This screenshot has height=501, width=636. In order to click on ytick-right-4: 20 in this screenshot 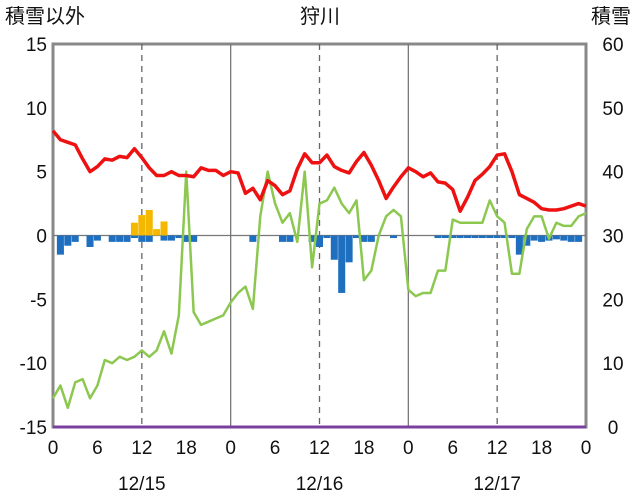, I will do `click(612, 300)`.